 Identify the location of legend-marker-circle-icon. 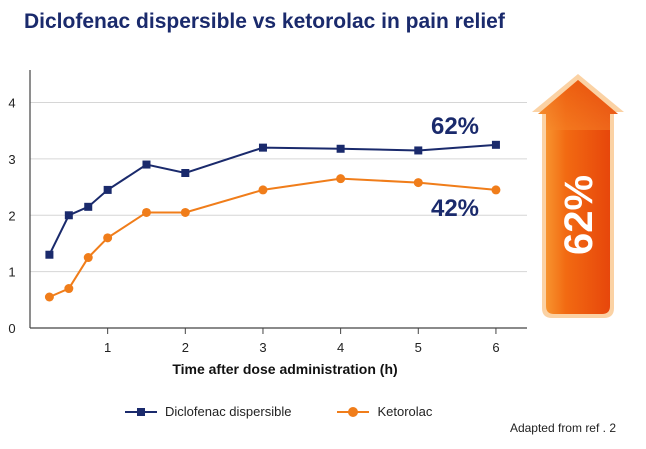
(353, 411).